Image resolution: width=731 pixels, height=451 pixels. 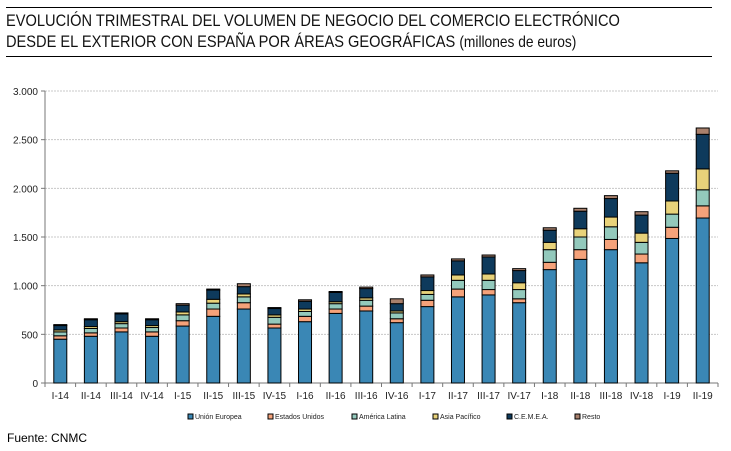 I want to click on x-tick-label: I-19, so click(x=672, y=396).